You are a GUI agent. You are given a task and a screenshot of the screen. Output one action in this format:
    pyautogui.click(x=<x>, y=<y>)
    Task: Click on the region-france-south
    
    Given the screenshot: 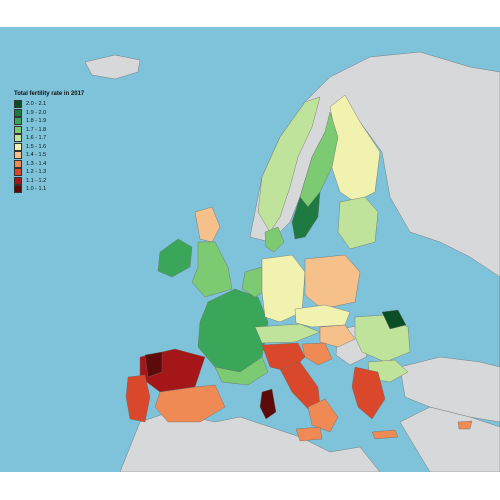 What is the action you would take?
    pyautogui.click(x=241, y=371)
    